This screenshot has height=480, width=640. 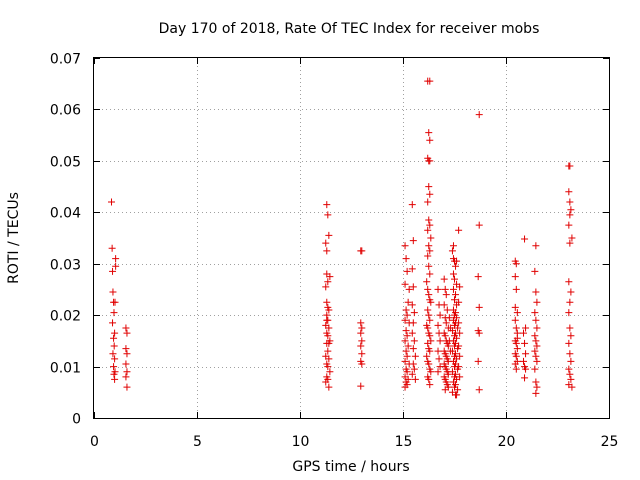 What do you see at coordinates (65, 240) in the screenshot?
I see `y-tick-labels: 0 0.01 0.02 0.03 0.04 0.05 0.06 0.07` at bounding box center [65, 240].